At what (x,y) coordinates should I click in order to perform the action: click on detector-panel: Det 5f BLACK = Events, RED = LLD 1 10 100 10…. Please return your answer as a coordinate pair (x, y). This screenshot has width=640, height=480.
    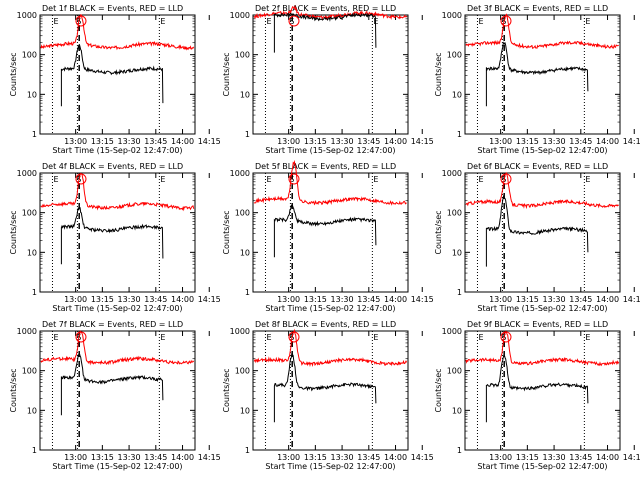
    Looking at the image, I should click on (328, 236).